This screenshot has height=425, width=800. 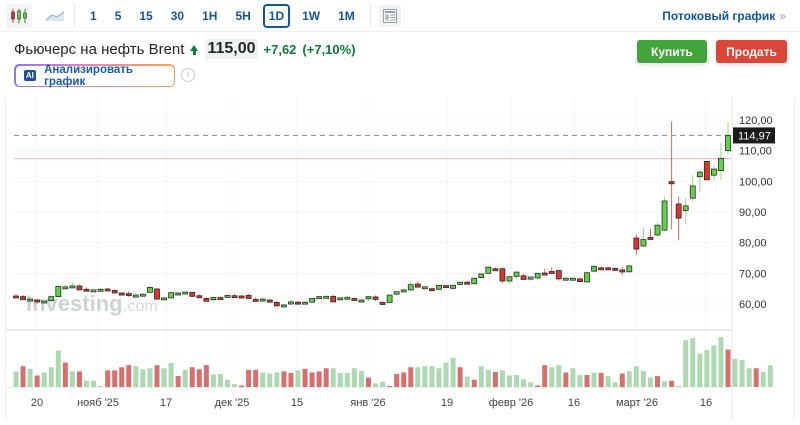 I want to click on timeframe-30: 30, so click(x=177, y=15).